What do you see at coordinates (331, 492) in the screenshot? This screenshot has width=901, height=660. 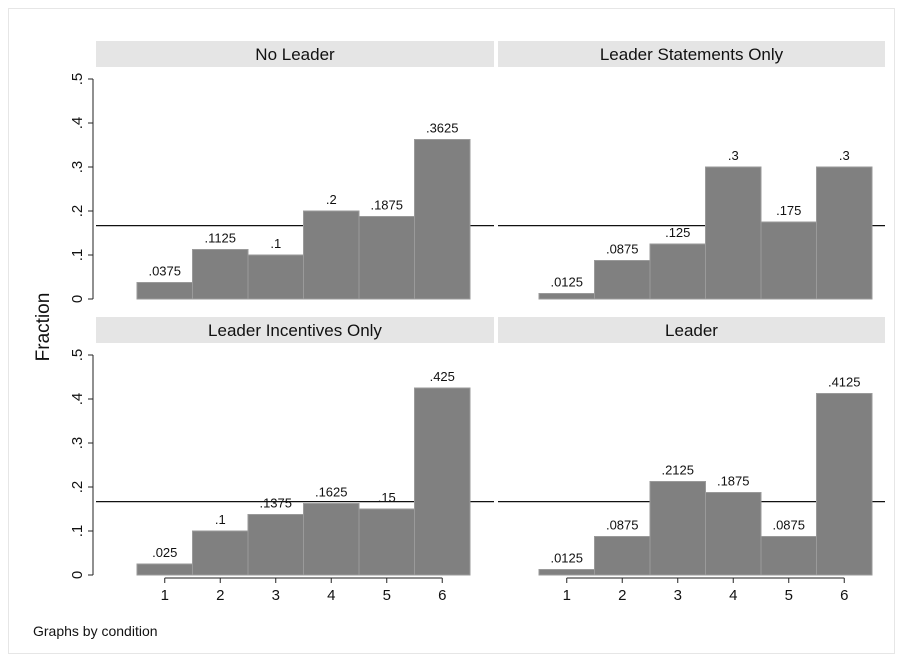 I see `bar-value-label: .1625` at bounding box center [331, 492].